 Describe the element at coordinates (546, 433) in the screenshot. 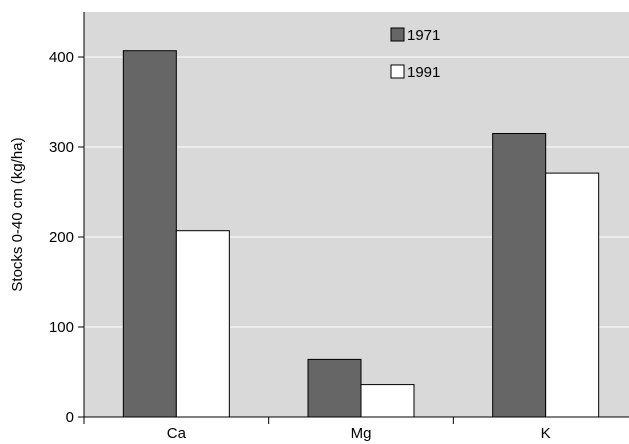

I see `x-tick-label-K: K` at that location.